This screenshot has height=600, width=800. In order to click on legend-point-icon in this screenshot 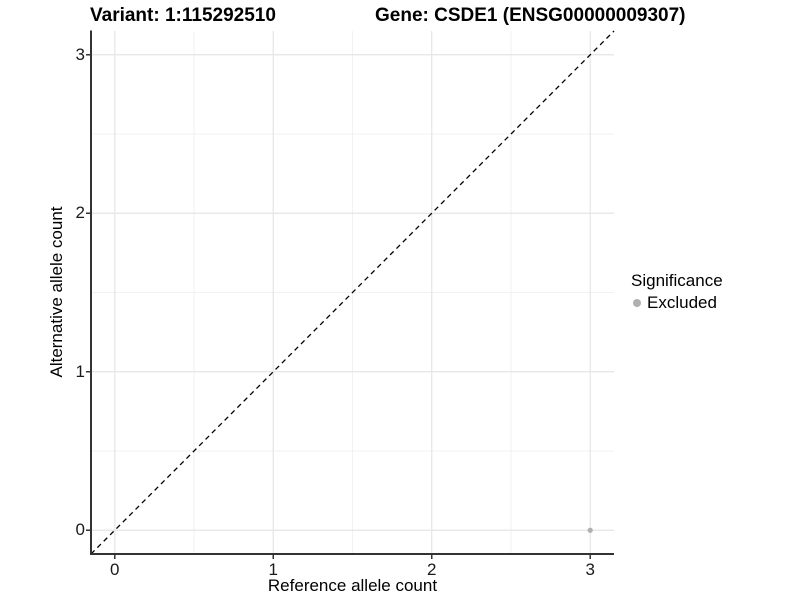, I will do `click(637, 303)`.